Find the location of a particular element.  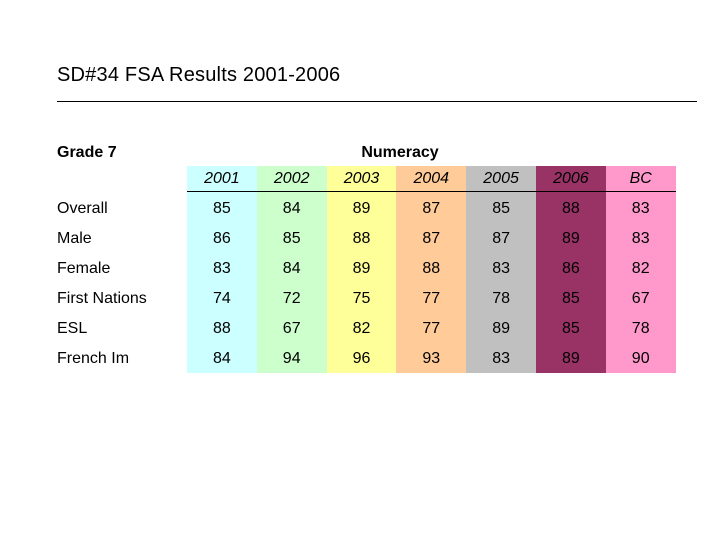

column-header-2001: 2001 is located at coordinates (222, 178).